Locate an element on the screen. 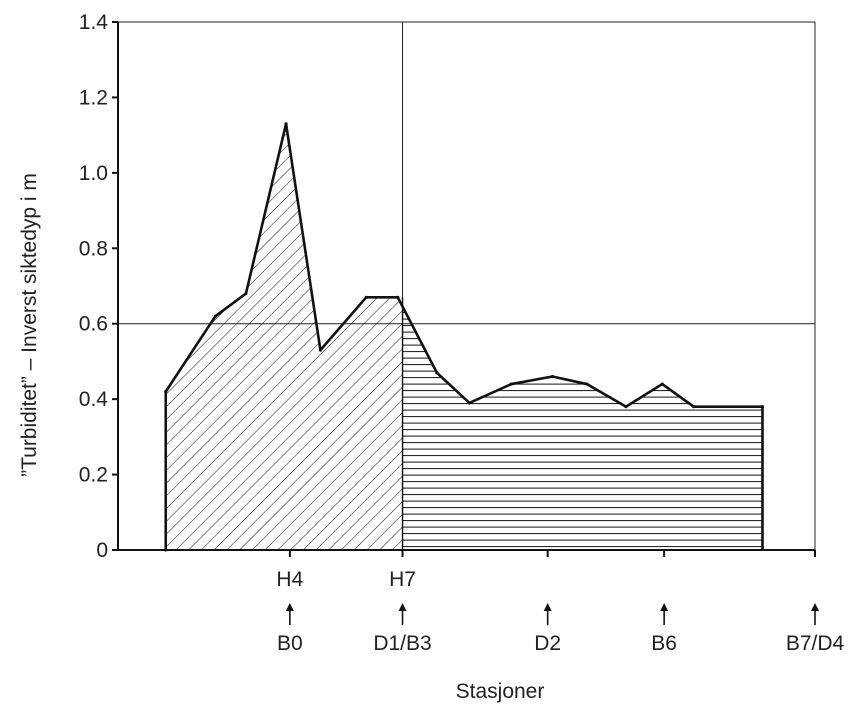 The image size is (860, 711). y-tick-label-3: 0.6 is located at coordinates (93, 324).